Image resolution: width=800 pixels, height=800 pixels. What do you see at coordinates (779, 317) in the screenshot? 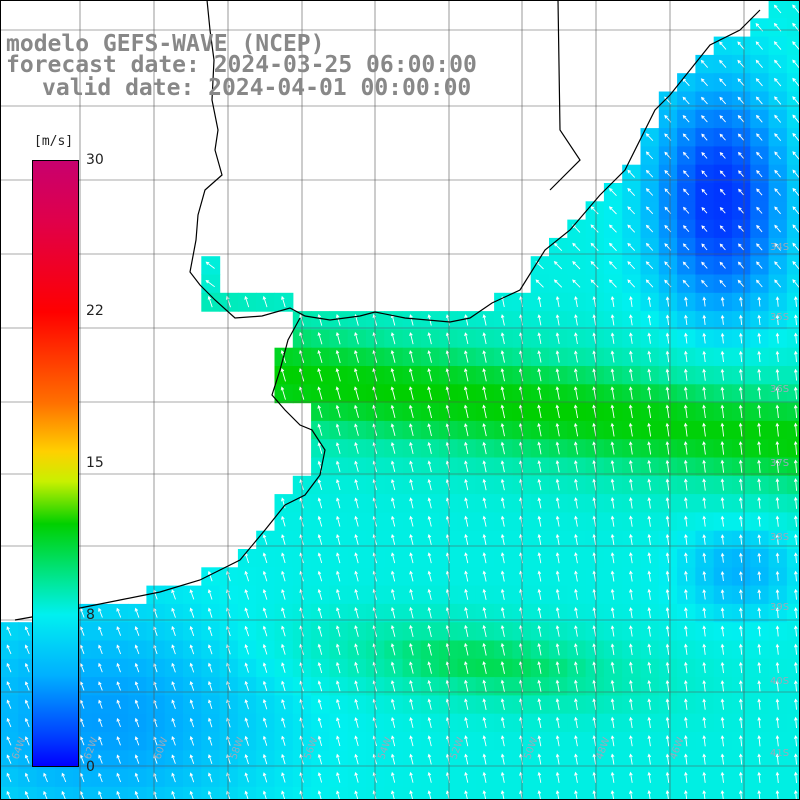
I see `lat-label-1: 35S` at bounding box center [779, 317].